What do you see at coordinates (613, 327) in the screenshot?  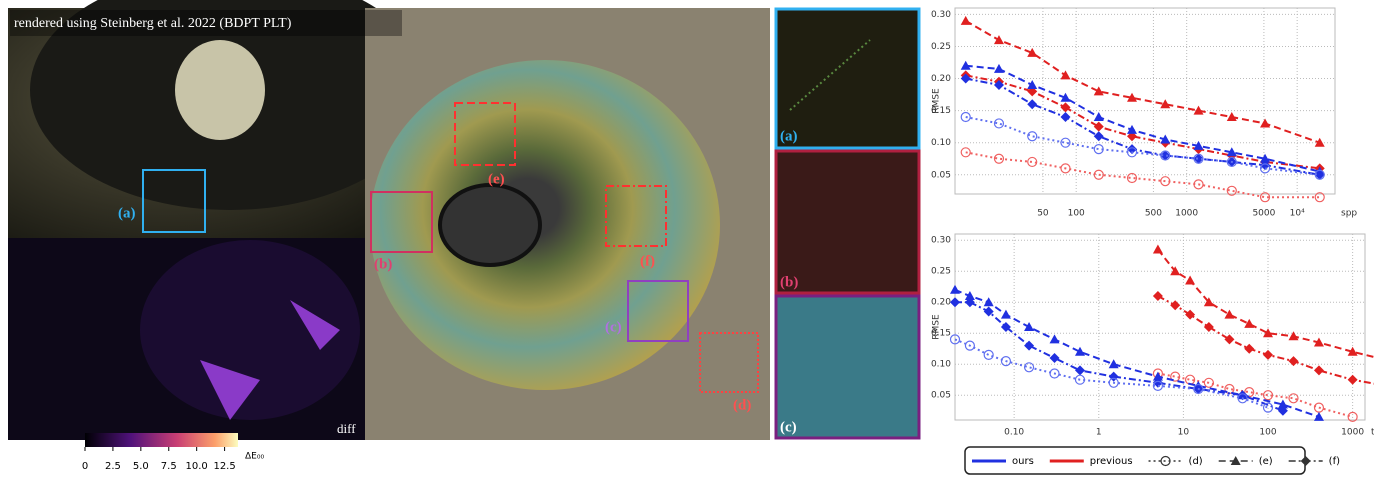 I see `label-c: (c)` at bounding box center [613, 327].